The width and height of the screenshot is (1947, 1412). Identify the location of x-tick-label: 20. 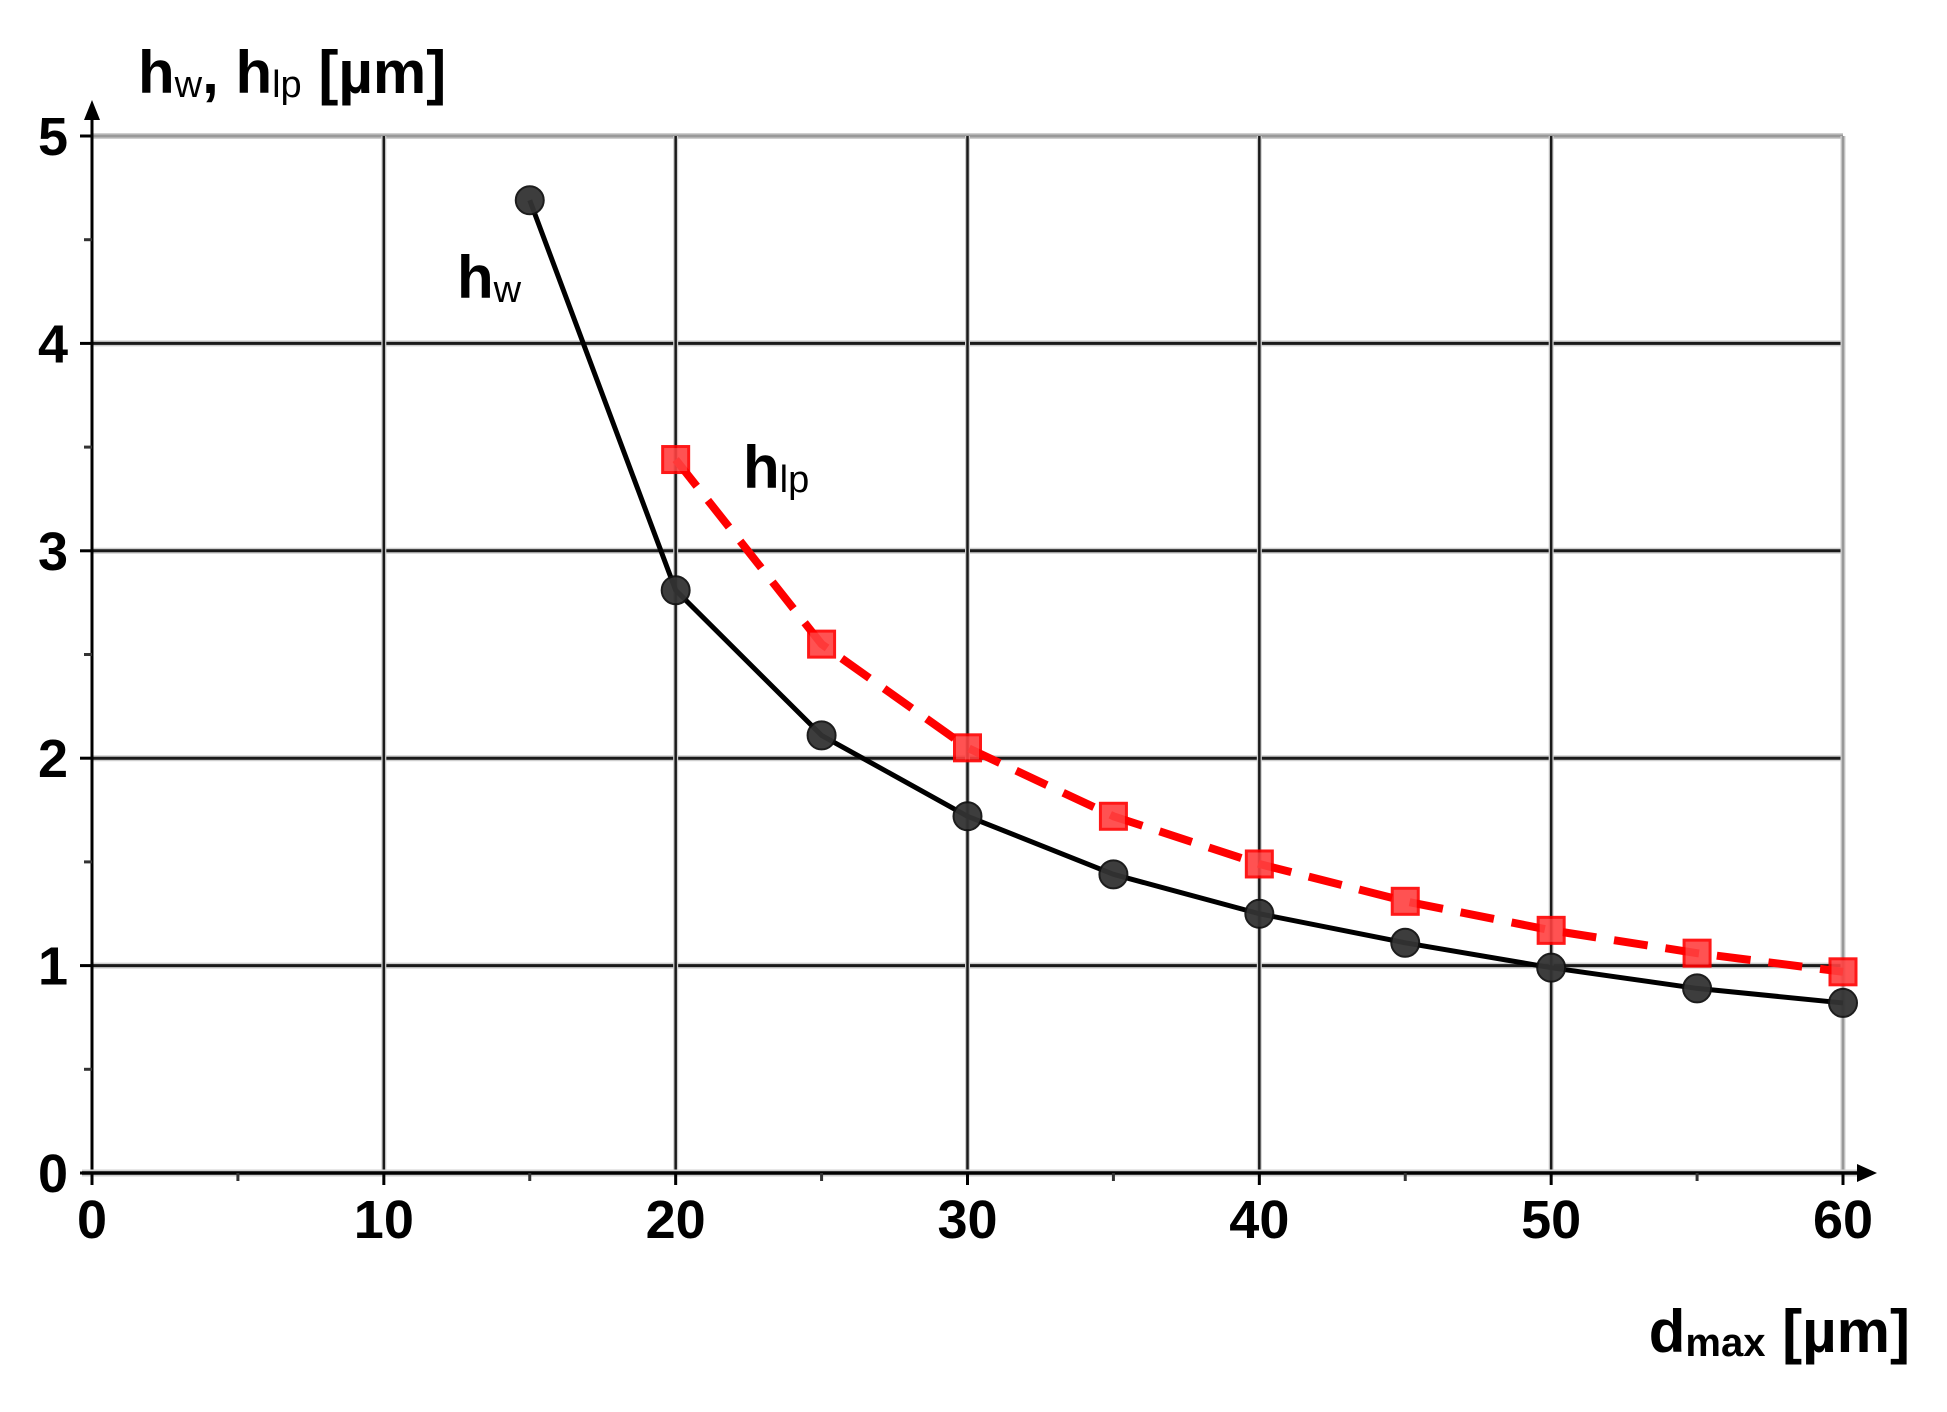
(676, 1220).